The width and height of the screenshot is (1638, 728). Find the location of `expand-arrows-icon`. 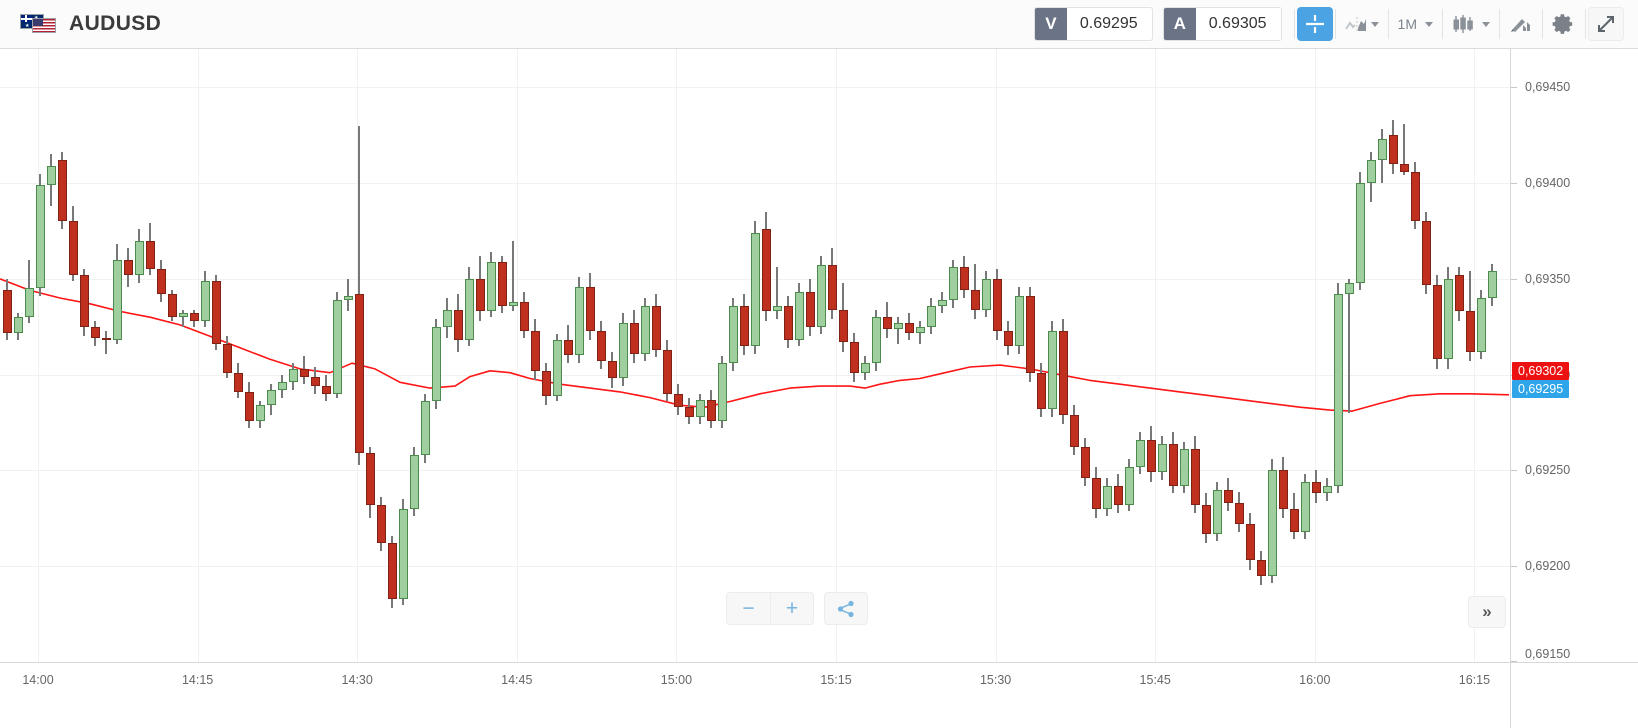

expand-arrows-icon is located at coordinates (1606, 24).